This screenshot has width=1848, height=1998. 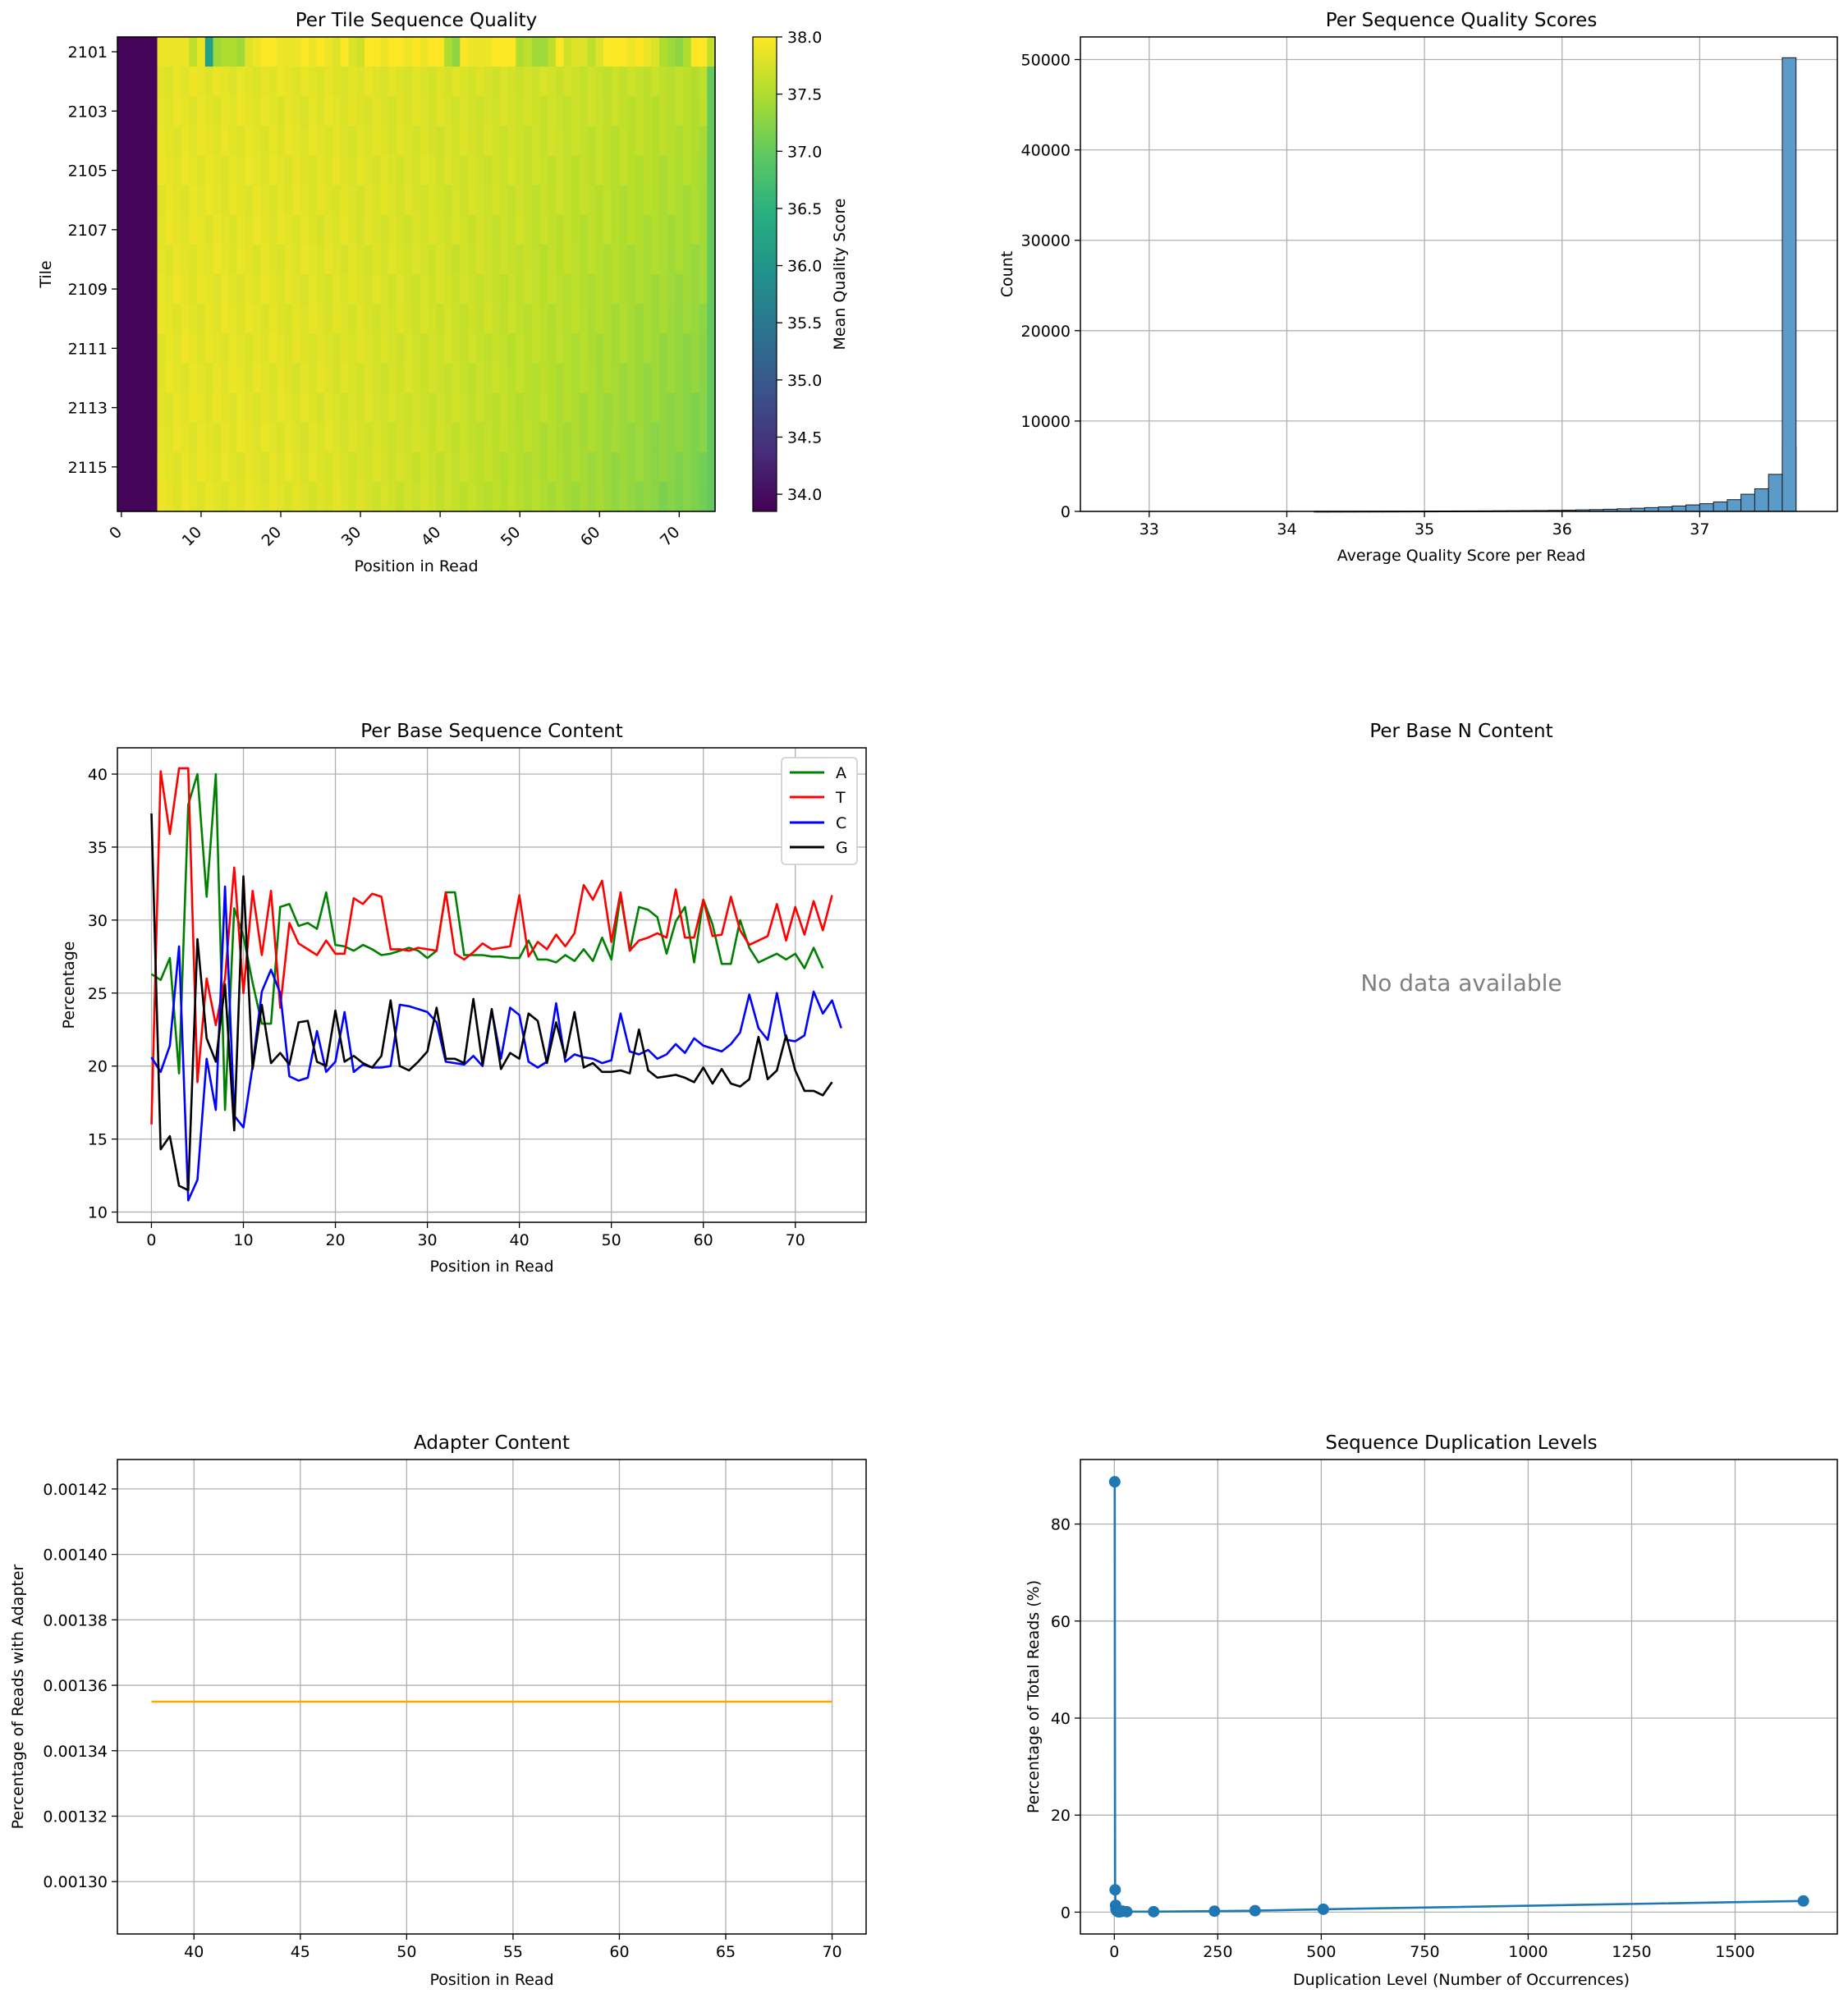 What do you see at coordinates (1461, 556) in the screenshot?
I see `histogram-x-axis-label: Average Quality Score per Read` at bounding box center [1461, 556].